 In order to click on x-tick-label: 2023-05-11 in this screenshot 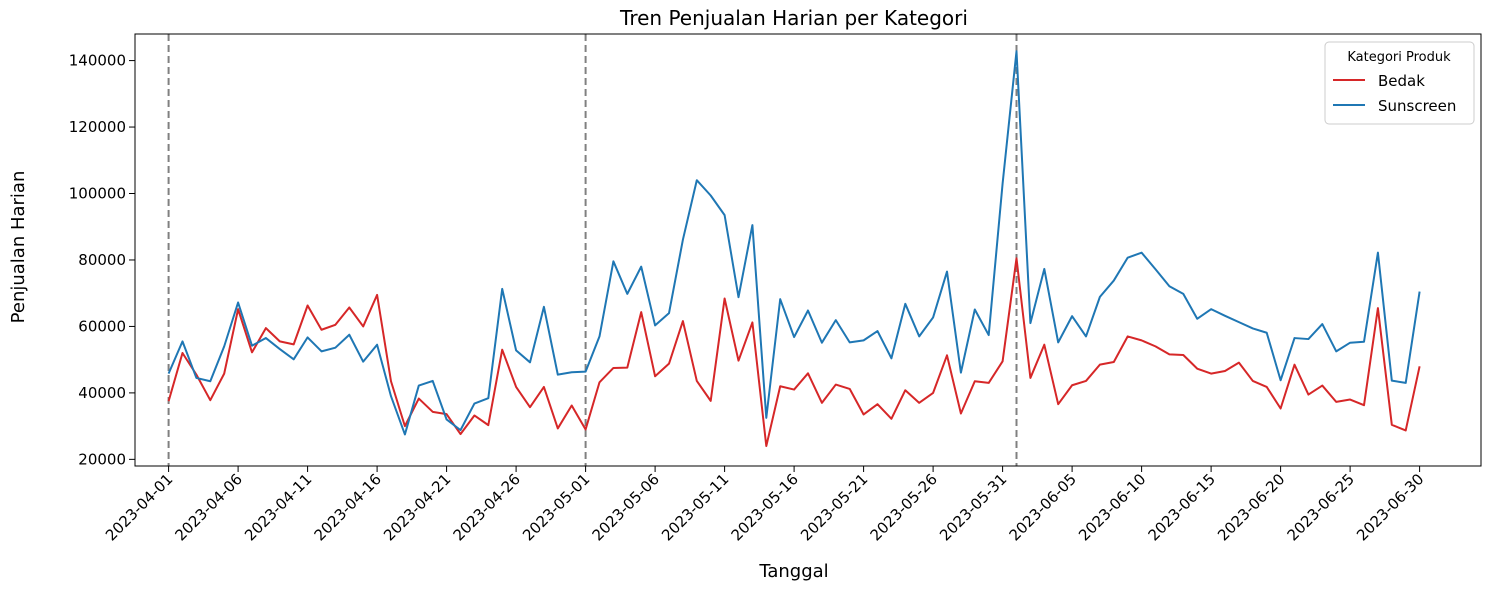, I will do `click(695, 507)`.